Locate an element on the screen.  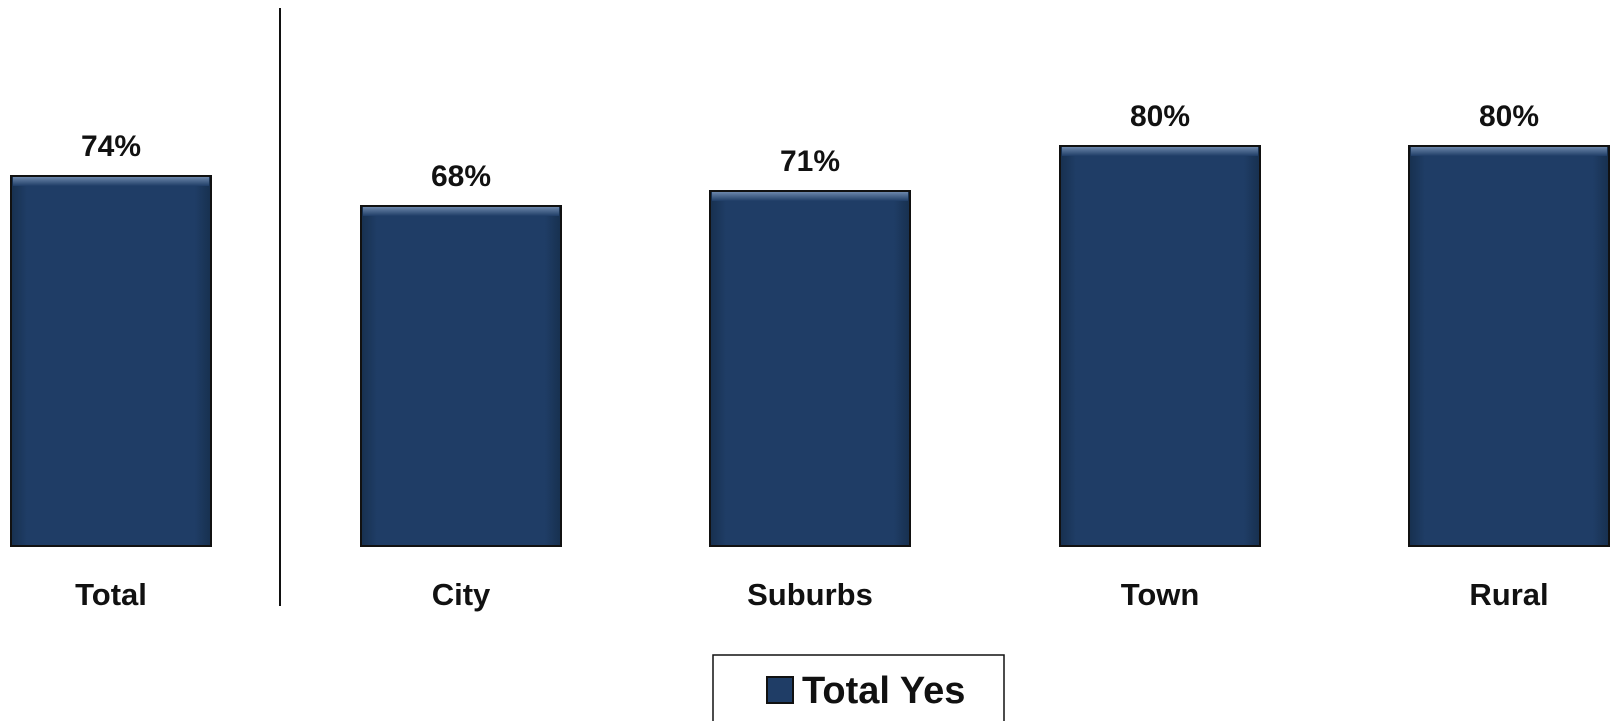
bar-bevel-suburbs is located at coordinates (810, 196).